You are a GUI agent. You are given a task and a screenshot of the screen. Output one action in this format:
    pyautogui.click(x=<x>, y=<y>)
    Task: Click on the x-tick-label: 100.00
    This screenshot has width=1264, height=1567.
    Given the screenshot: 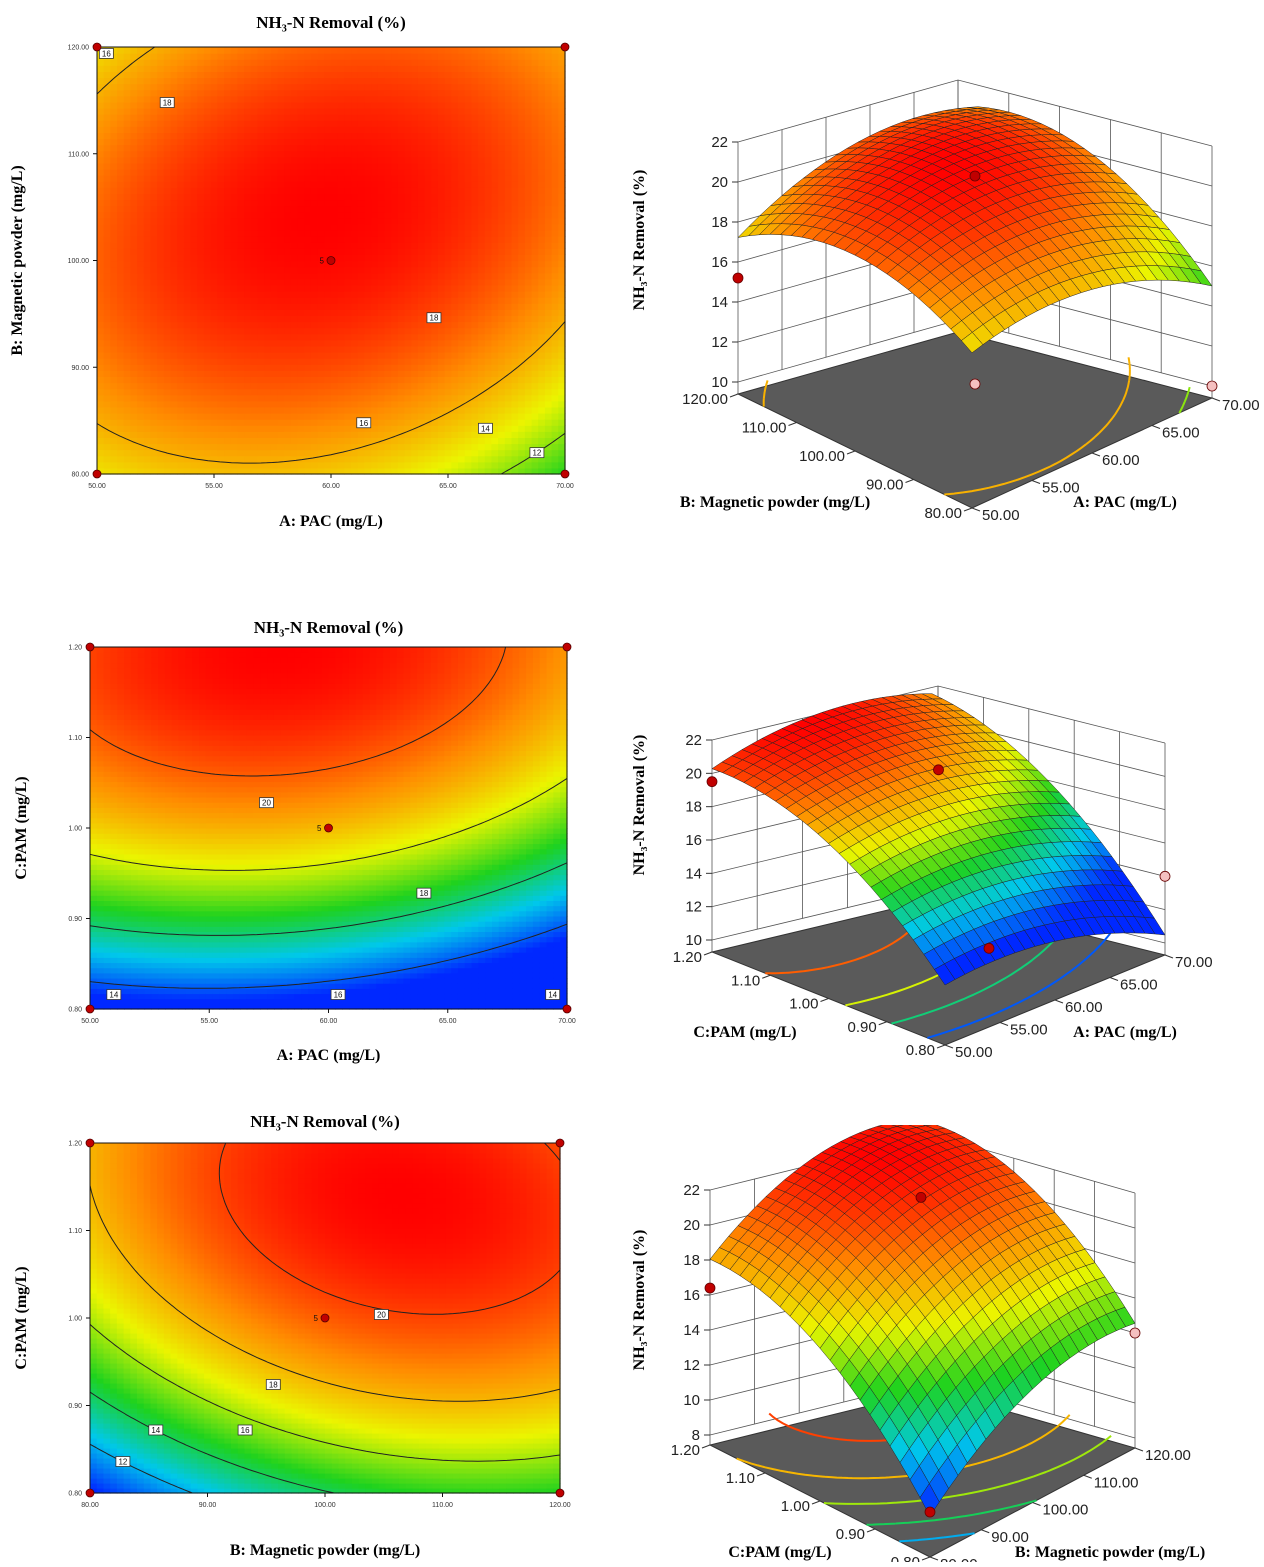 What is the action you would take?
    pyautogui.click(x=325, y=1505)
    